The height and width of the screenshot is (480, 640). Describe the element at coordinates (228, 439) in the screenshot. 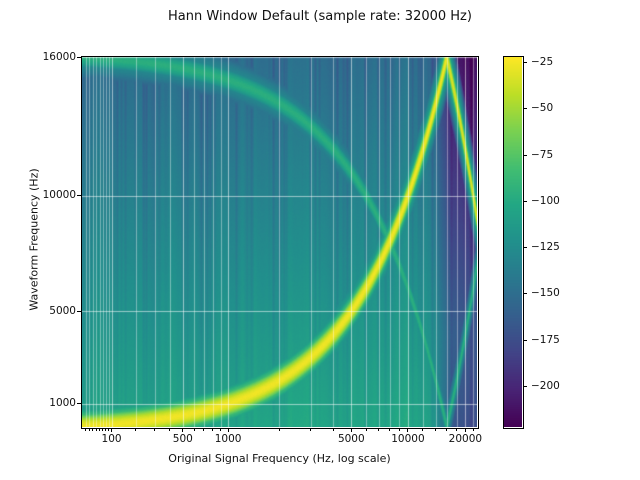

I see `x-tick-label: 1000` at that location.